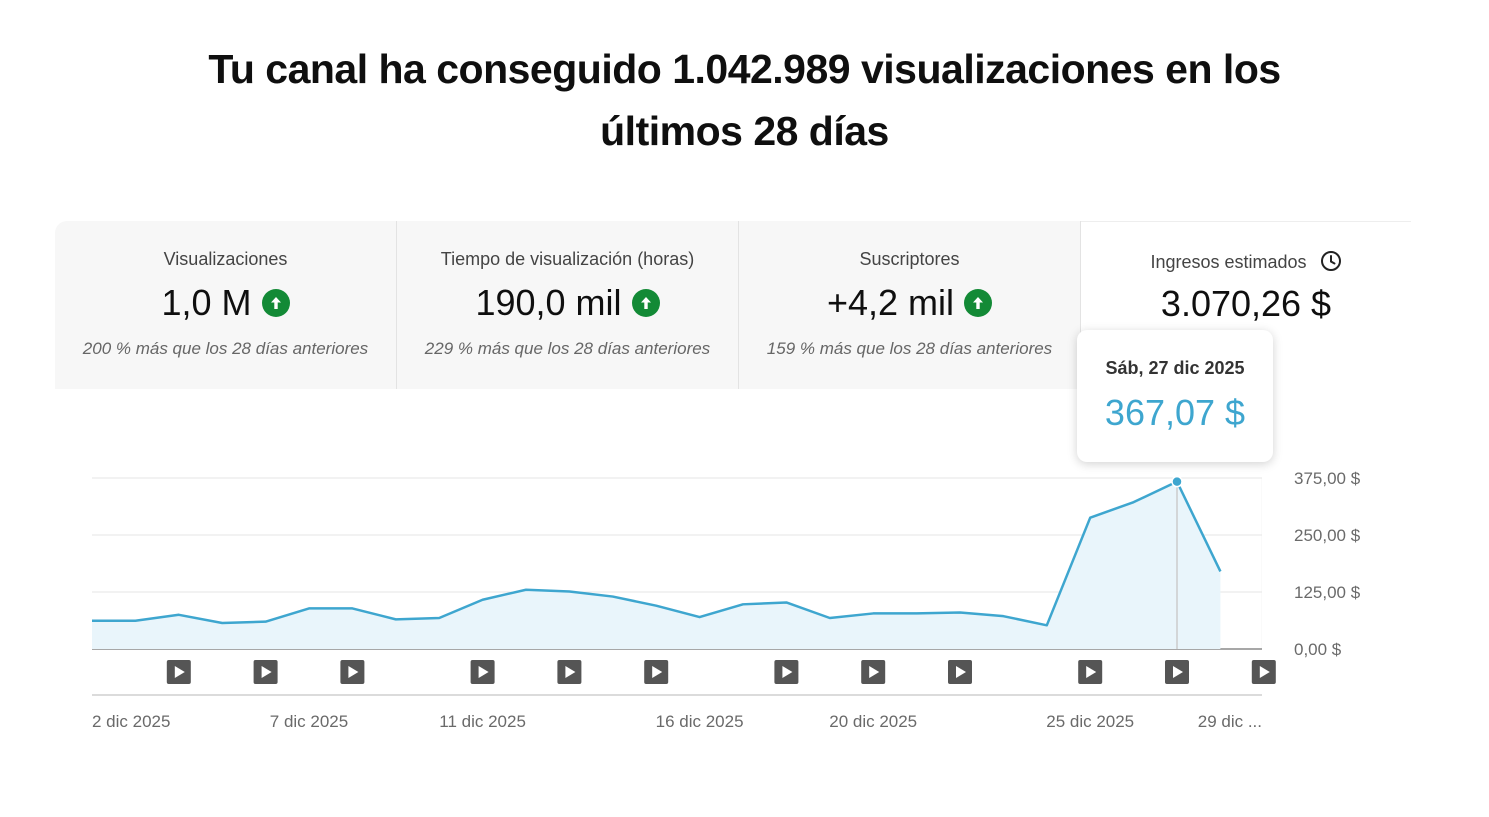 This screenshot has height=817, width=1489. I want to click on highlighted-data-point, so click(1177, 481).